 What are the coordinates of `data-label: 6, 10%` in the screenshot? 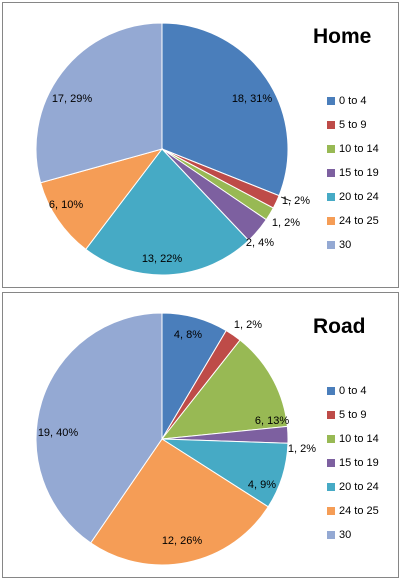 It's located at (66, 205).